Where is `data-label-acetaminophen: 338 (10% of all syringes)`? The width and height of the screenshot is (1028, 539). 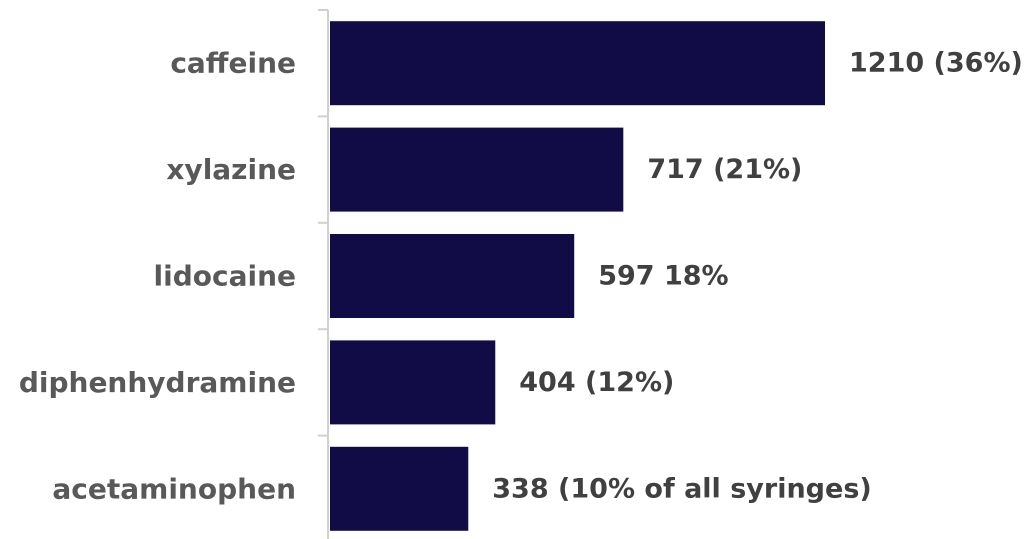 data-label-acetaminophen: 338 (10% of all syringes) is located at coordinates (681, 488).